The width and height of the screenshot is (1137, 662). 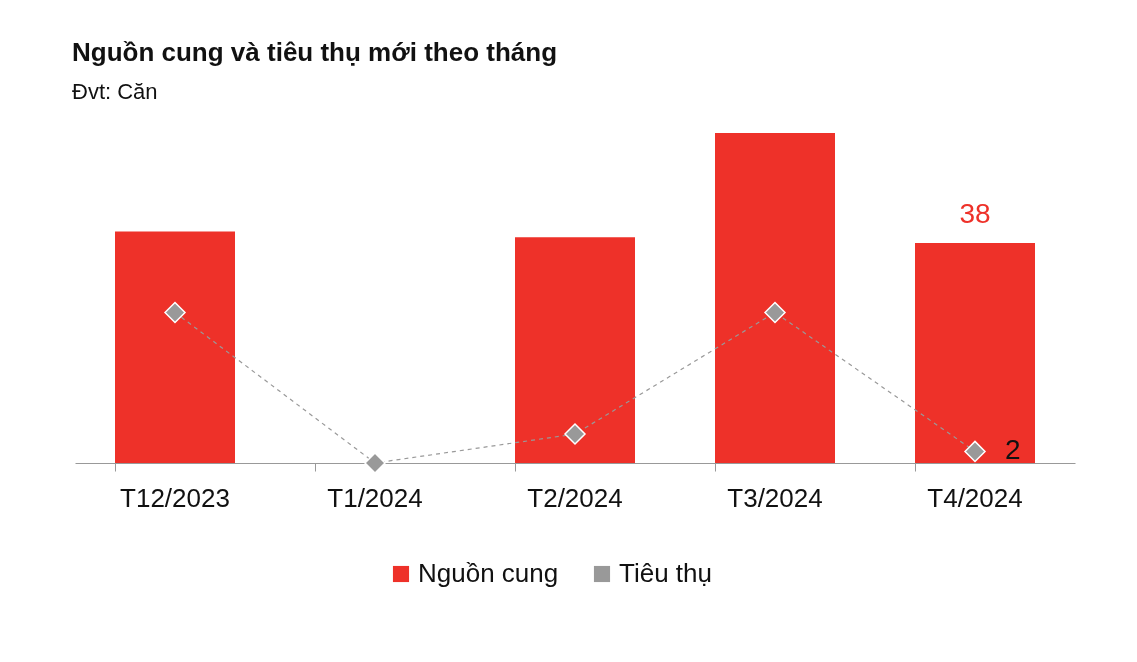 What do you see at coordinates (115, 91) in the screenshot?
I see `chart-subtitle: Đvt: Căn` at bounding box center [115, 91].